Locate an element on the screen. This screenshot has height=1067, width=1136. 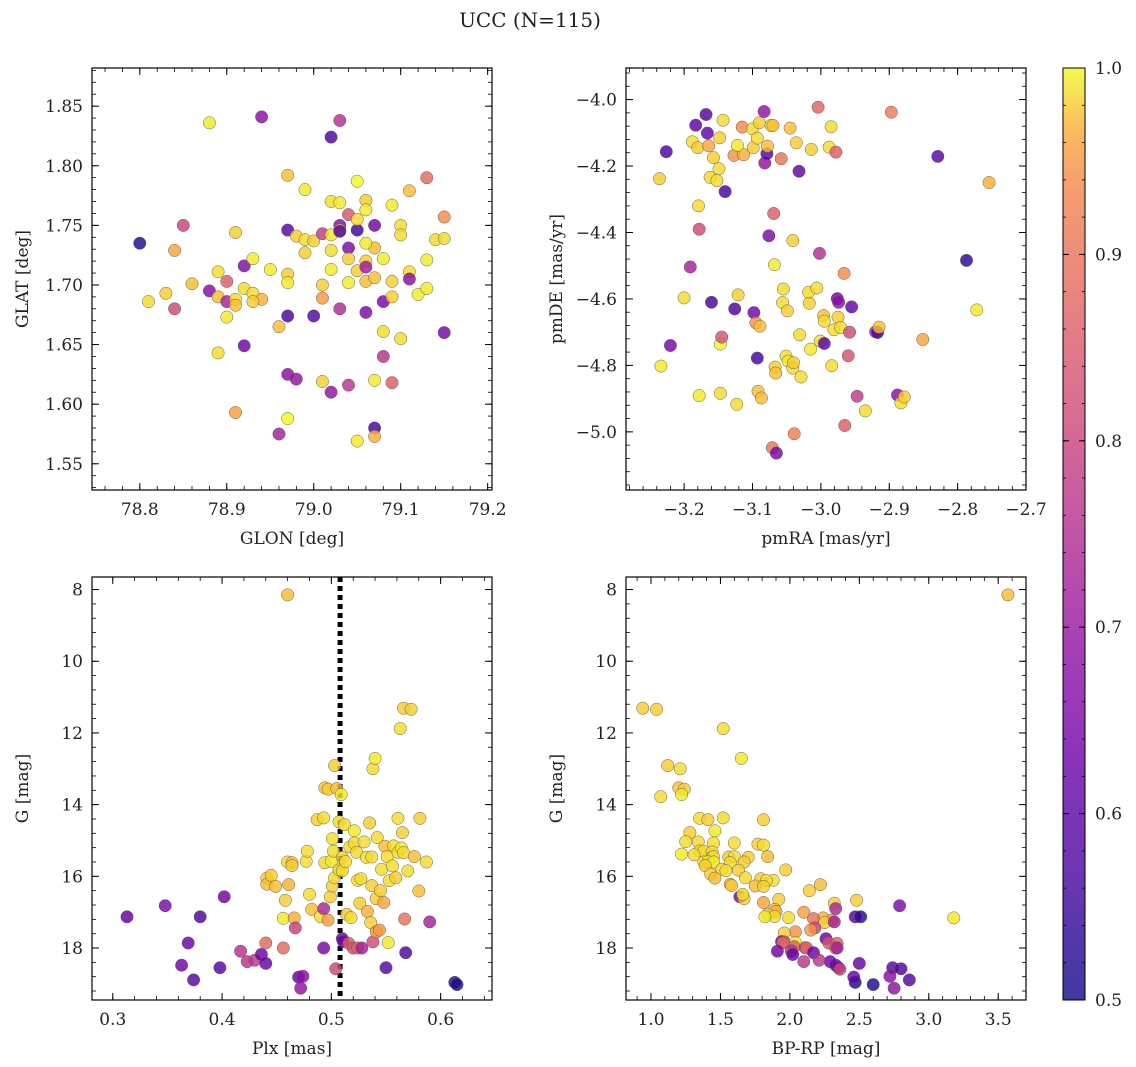
x-tick-label: −3.2 is located at coordinates (683, 510).